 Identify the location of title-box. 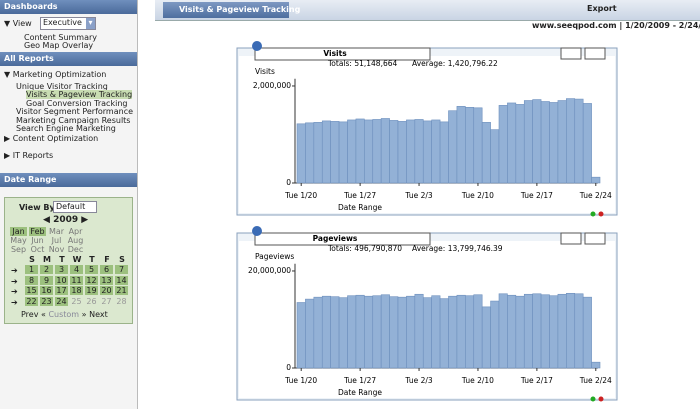
(342, 54).